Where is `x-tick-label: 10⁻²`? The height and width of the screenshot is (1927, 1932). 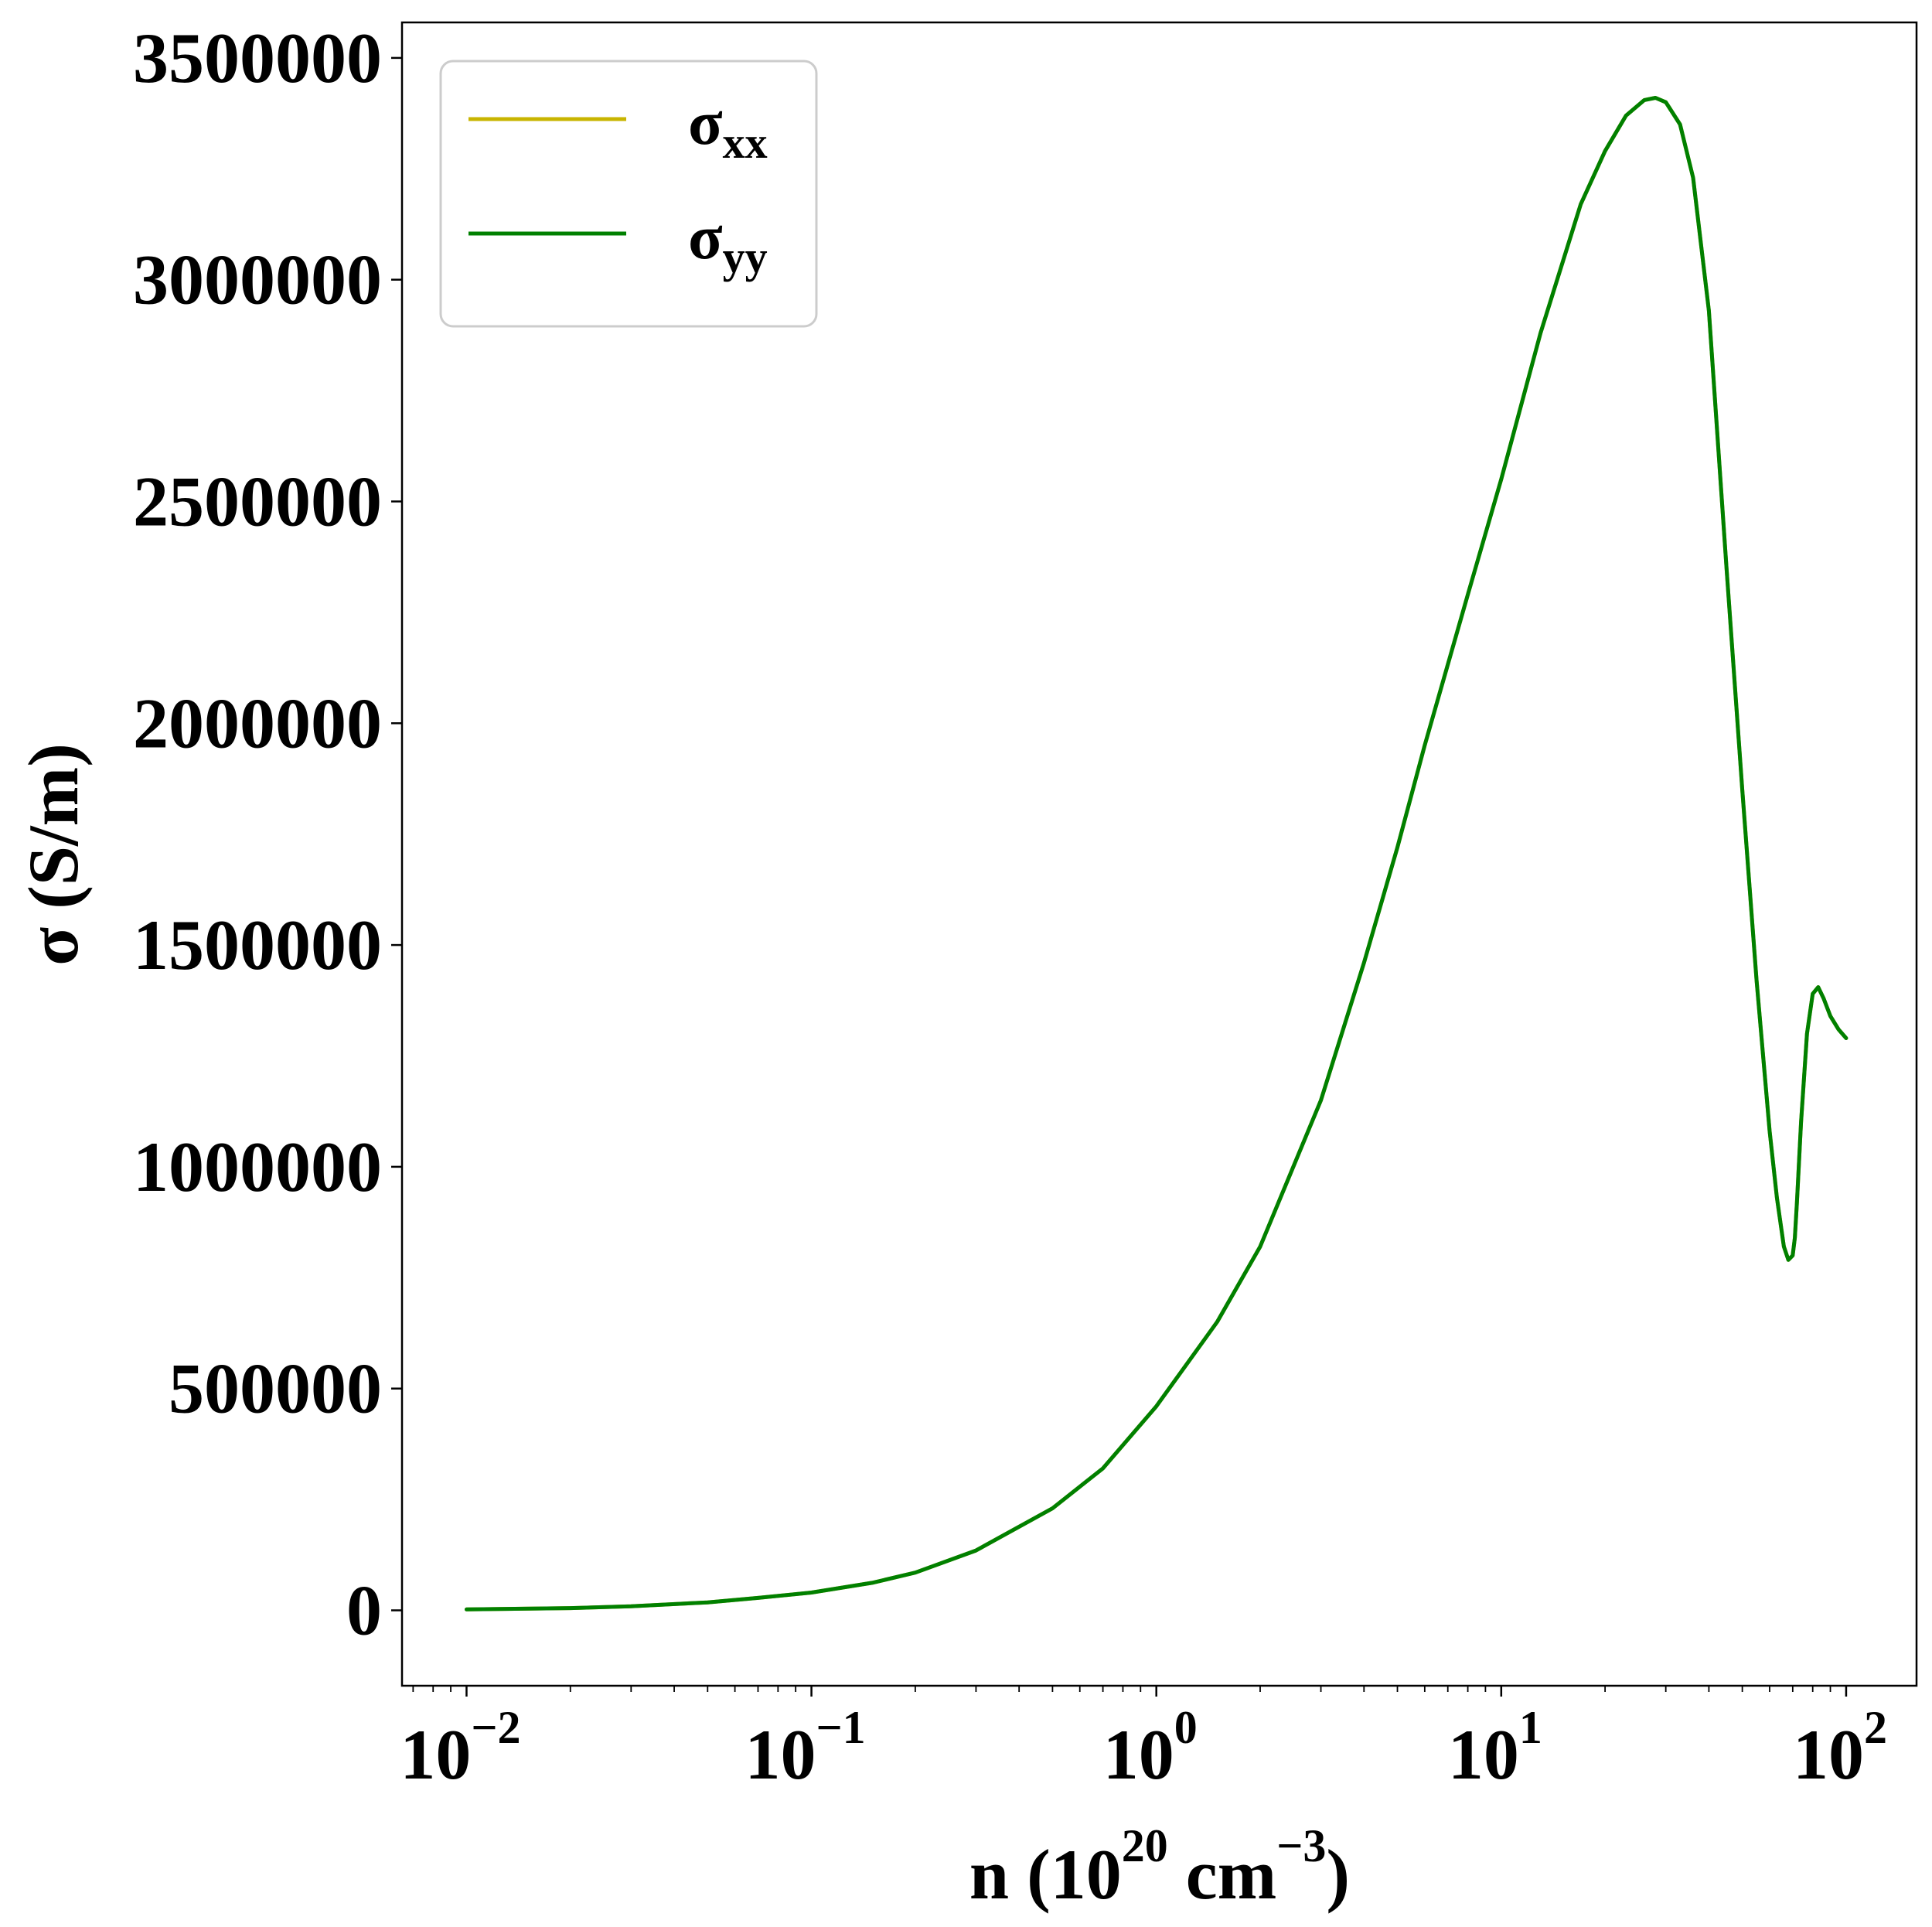
x-tick-label: 10⁻² is located at coordinates (460, 1748).